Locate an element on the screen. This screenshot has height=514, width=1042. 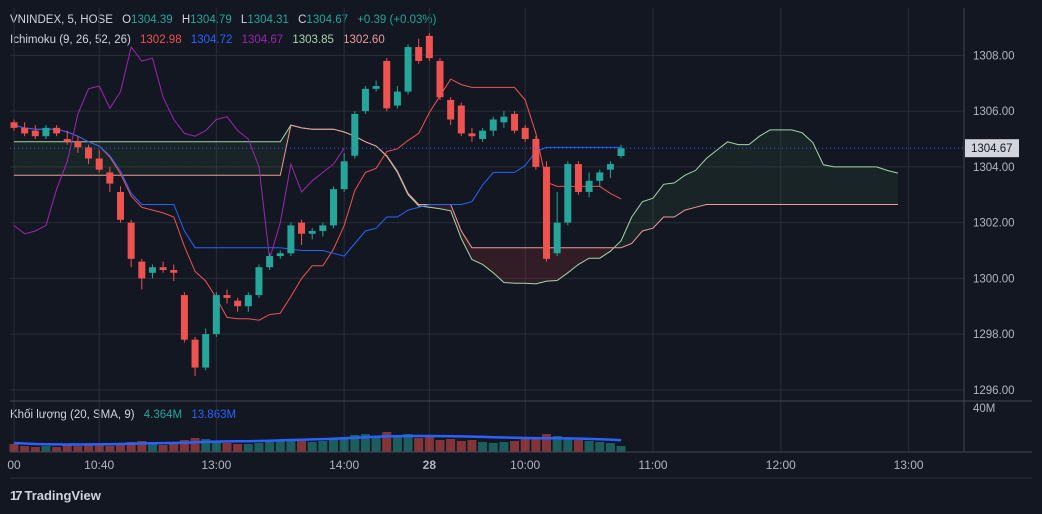
time-tick-label: 28 is located at coordinates (430, 465).